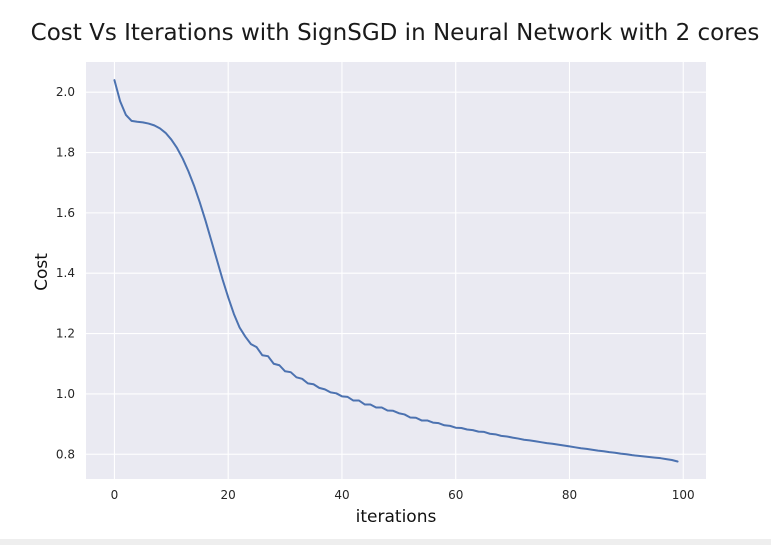 Image resolution: width=771 pixels, height=549 pixels. Describe the element at coordinates (455, 495) in the screenshot. I see `x-tick-label: 60` at that location.